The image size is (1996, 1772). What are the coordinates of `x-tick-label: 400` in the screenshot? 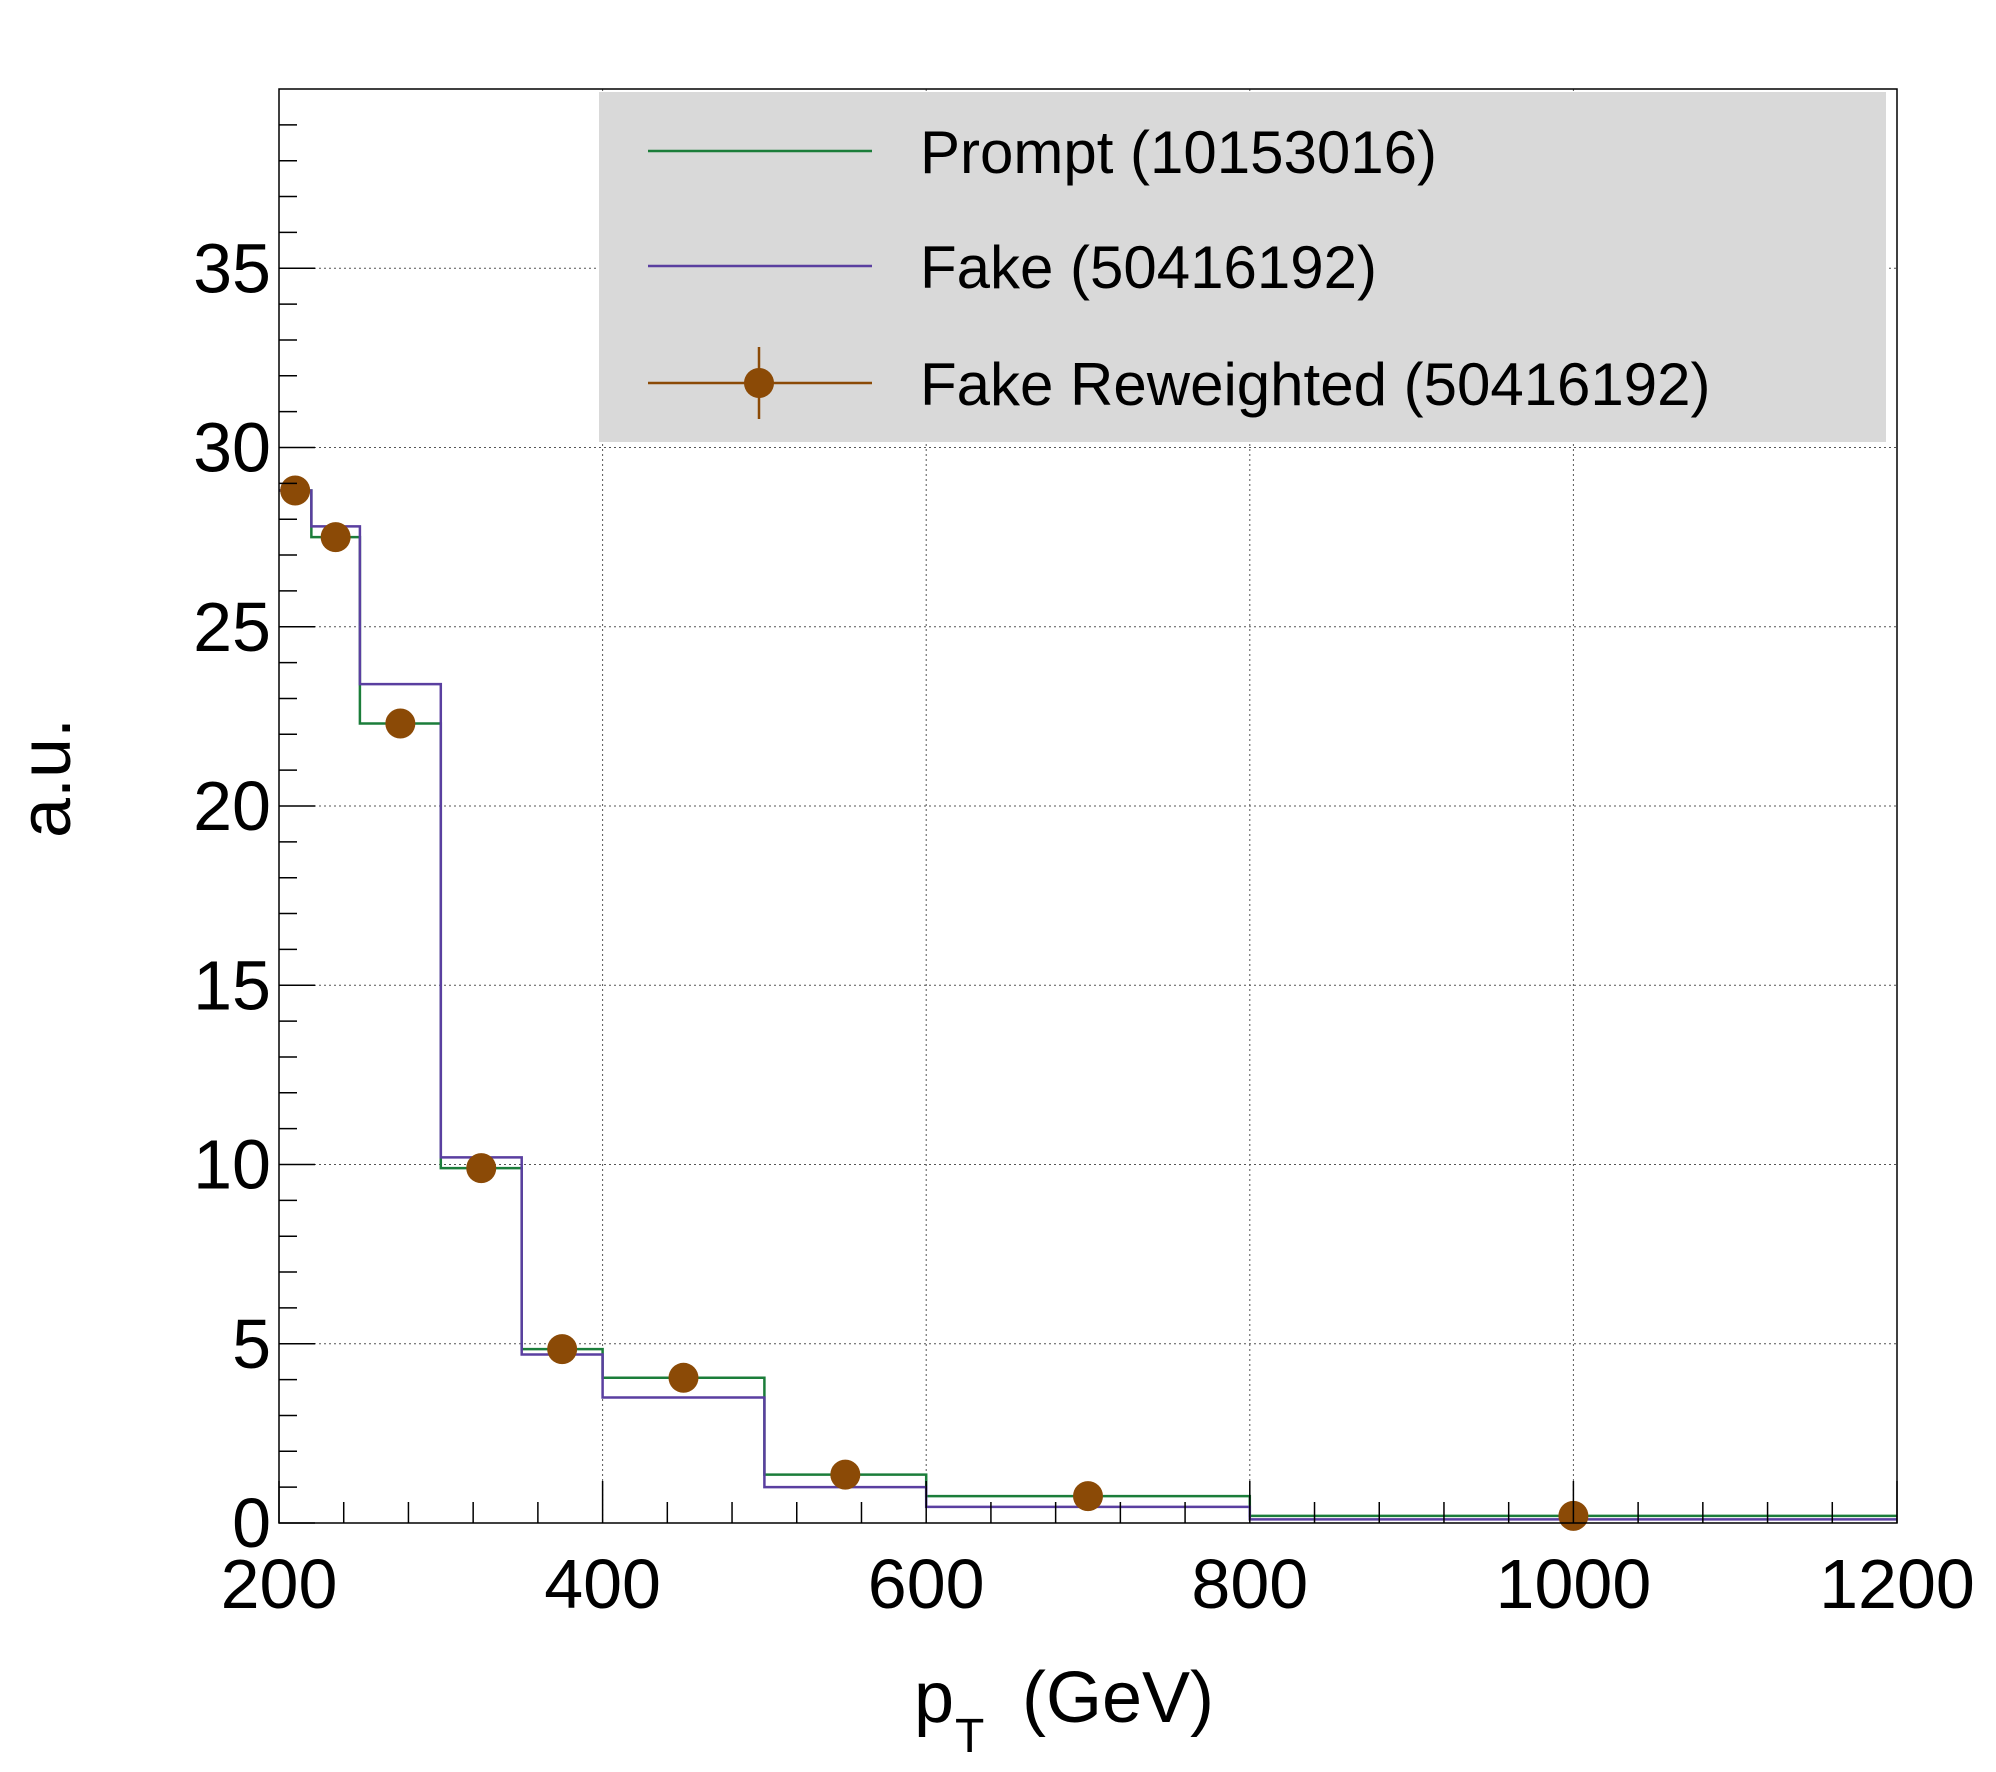 It's located at (602, 1584).